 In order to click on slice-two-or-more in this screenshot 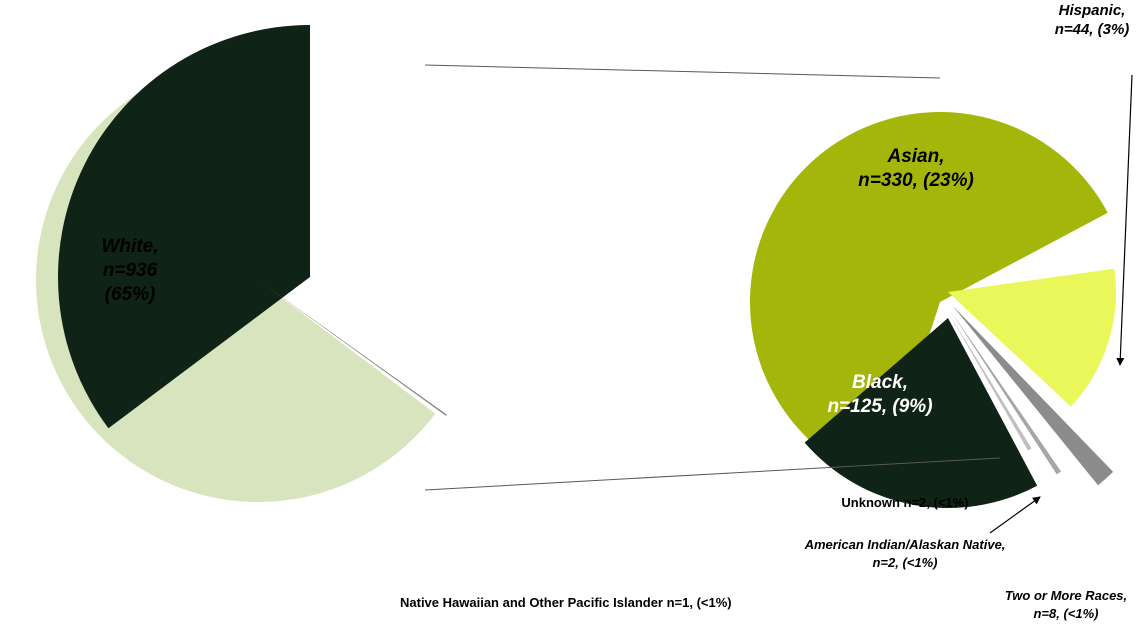, I will do `click(1033, 395)`.